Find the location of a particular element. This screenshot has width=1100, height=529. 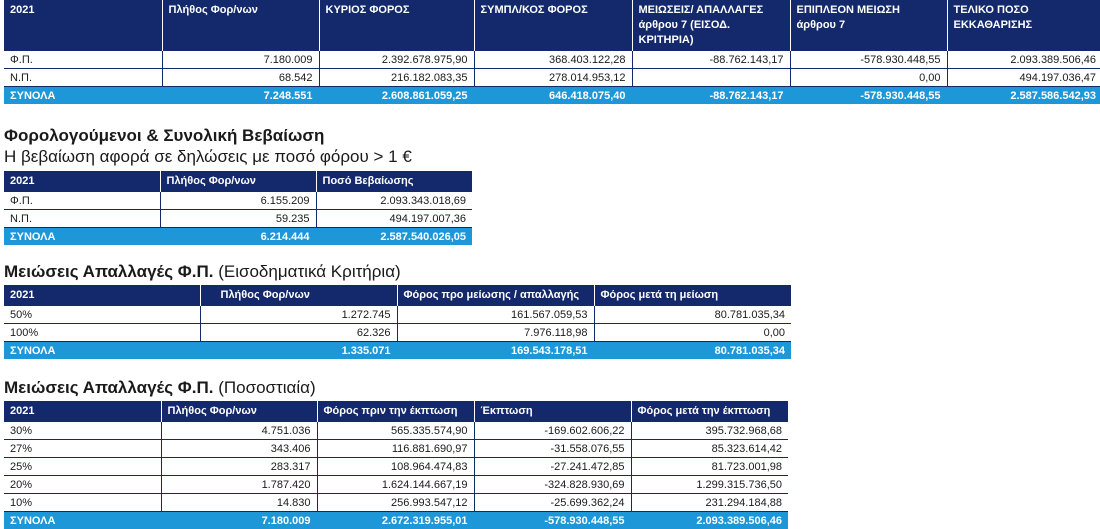

cell: 27% is located at coordinates (82, 449).